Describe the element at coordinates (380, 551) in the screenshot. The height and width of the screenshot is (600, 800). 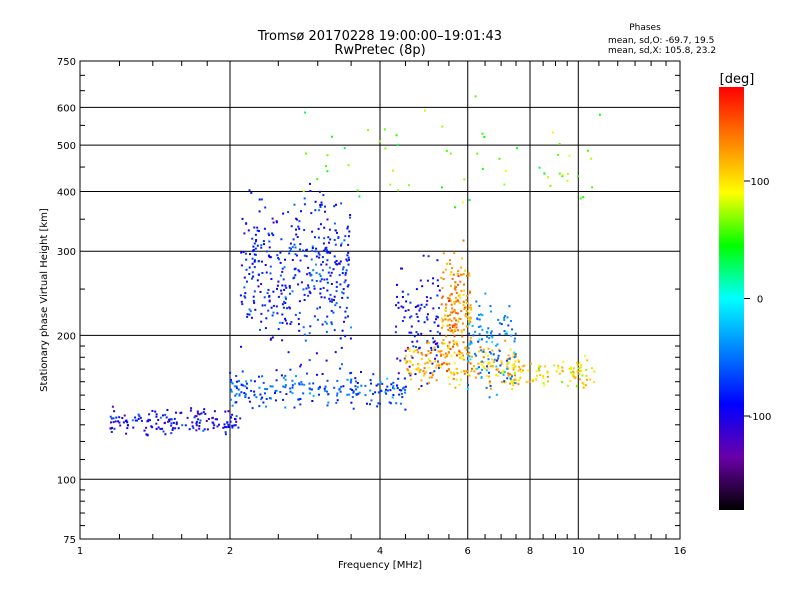
I see `x-tick-label: 4` at that location.